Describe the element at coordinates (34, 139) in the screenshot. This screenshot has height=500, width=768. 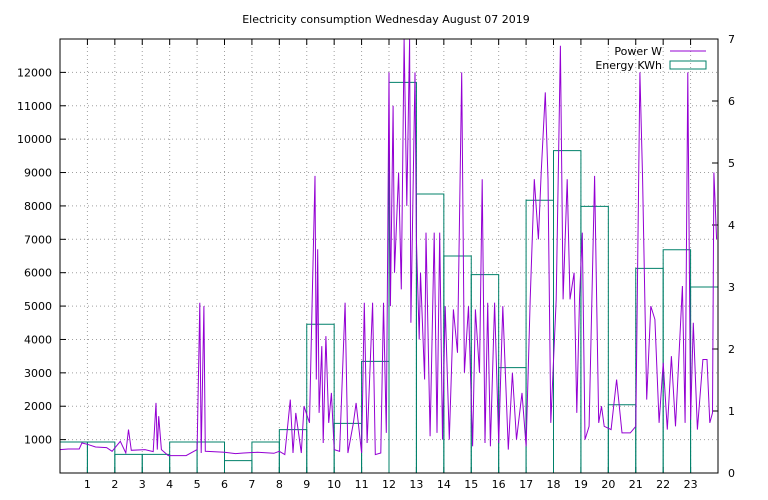
I see `y-tick-label: 10000` at that location.